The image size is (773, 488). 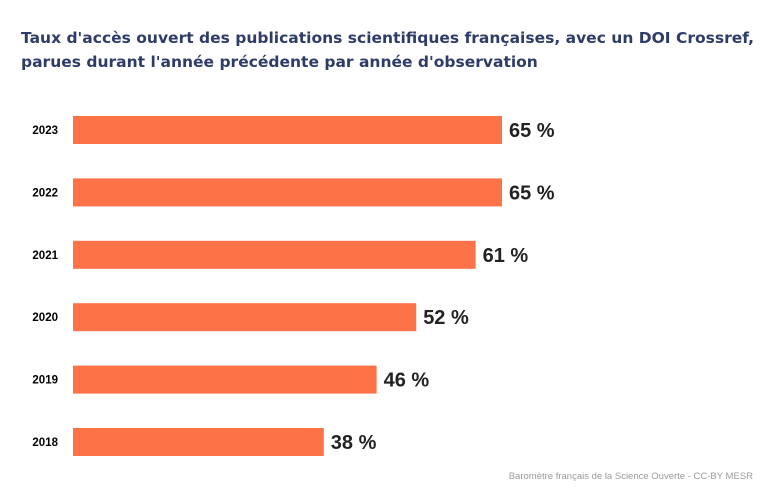 I want to click on category-label: 2023, so click(x=45, y=131).